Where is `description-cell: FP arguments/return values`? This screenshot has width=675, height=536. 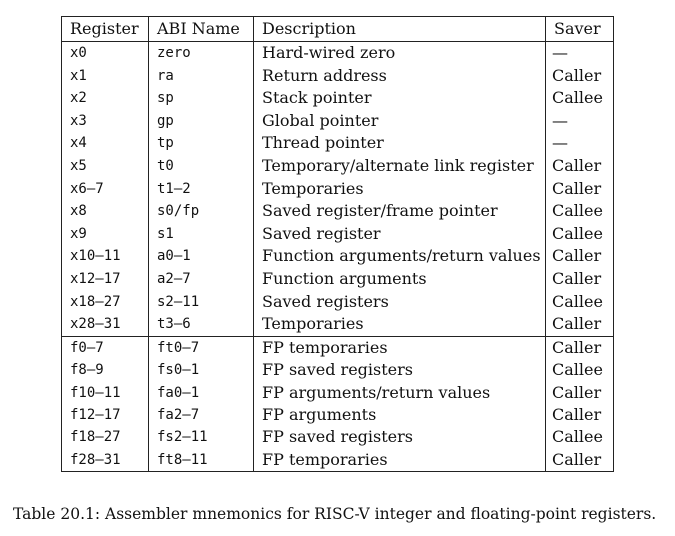 description-cell: FP arguments/return values is located at coordinates (399, 392).